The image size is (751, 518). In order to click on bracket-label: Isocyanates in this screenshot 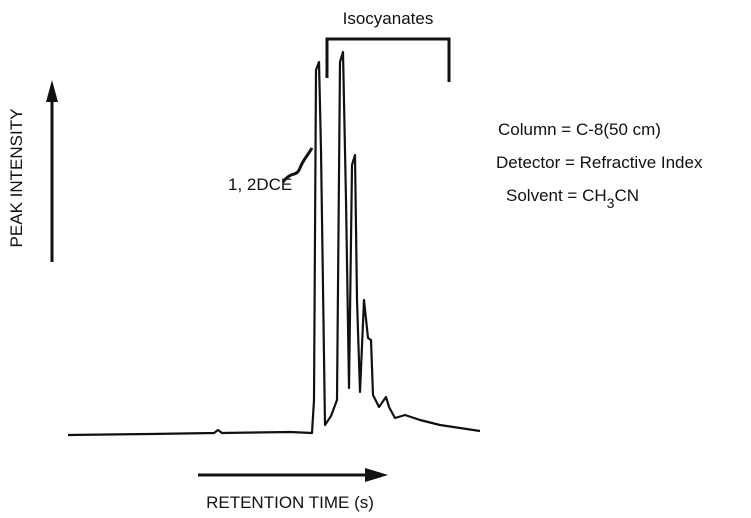, I will do `click(388, 18)`.